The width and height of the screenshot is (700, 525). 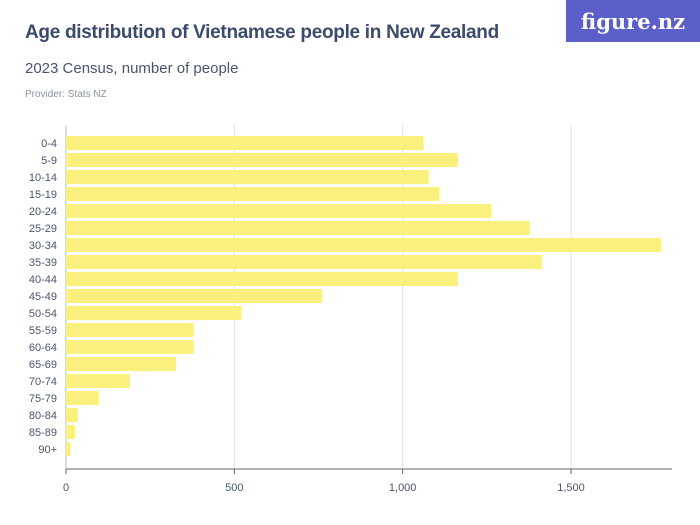 I want to click on y-tick-label: 85-89, so click(x=43, y=433).